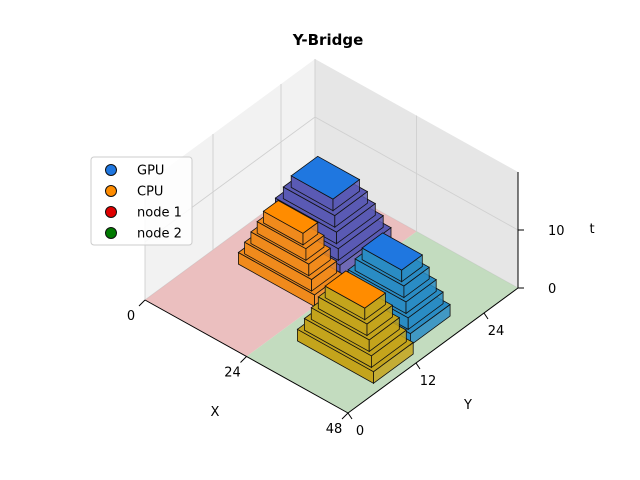 Image resolution: width=640 pixels, height=480 pixels. Describe the element at coordinates (150, 171) in the screenshot. I see `legend-label: GPU` at that location.